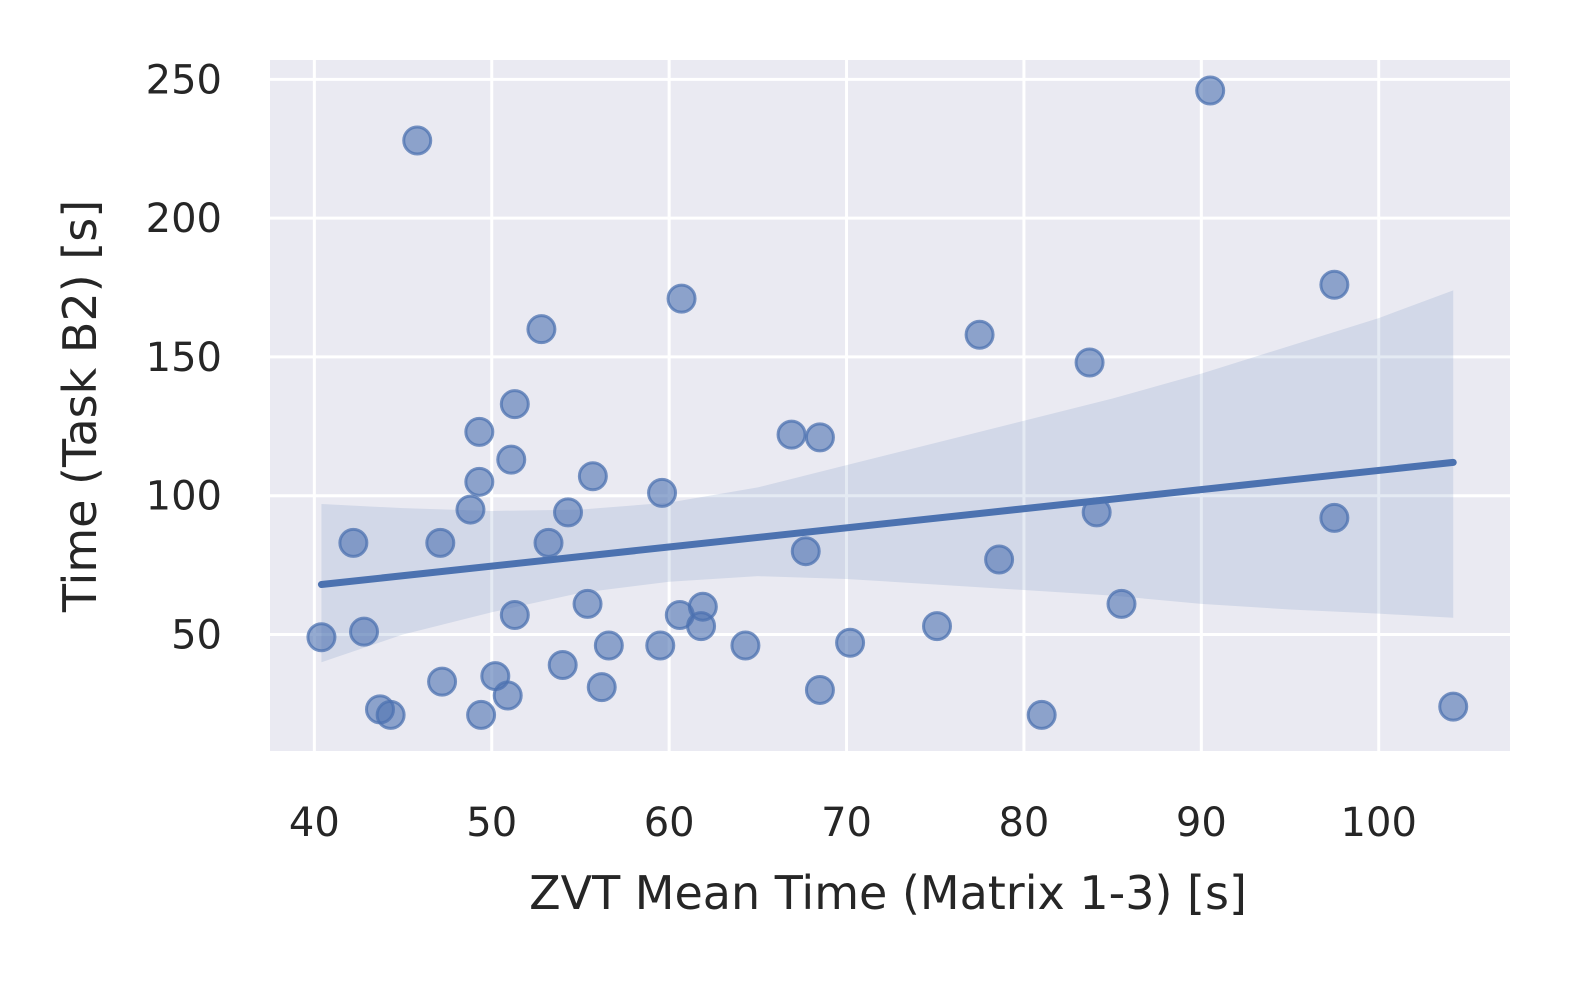 Image resolution: width=1578 pixels, height=986 pixels. What do you see at coordinates (669, 823) in the screenshot?
I see `x-tick-label: 60` at bounding box center [669, 823].